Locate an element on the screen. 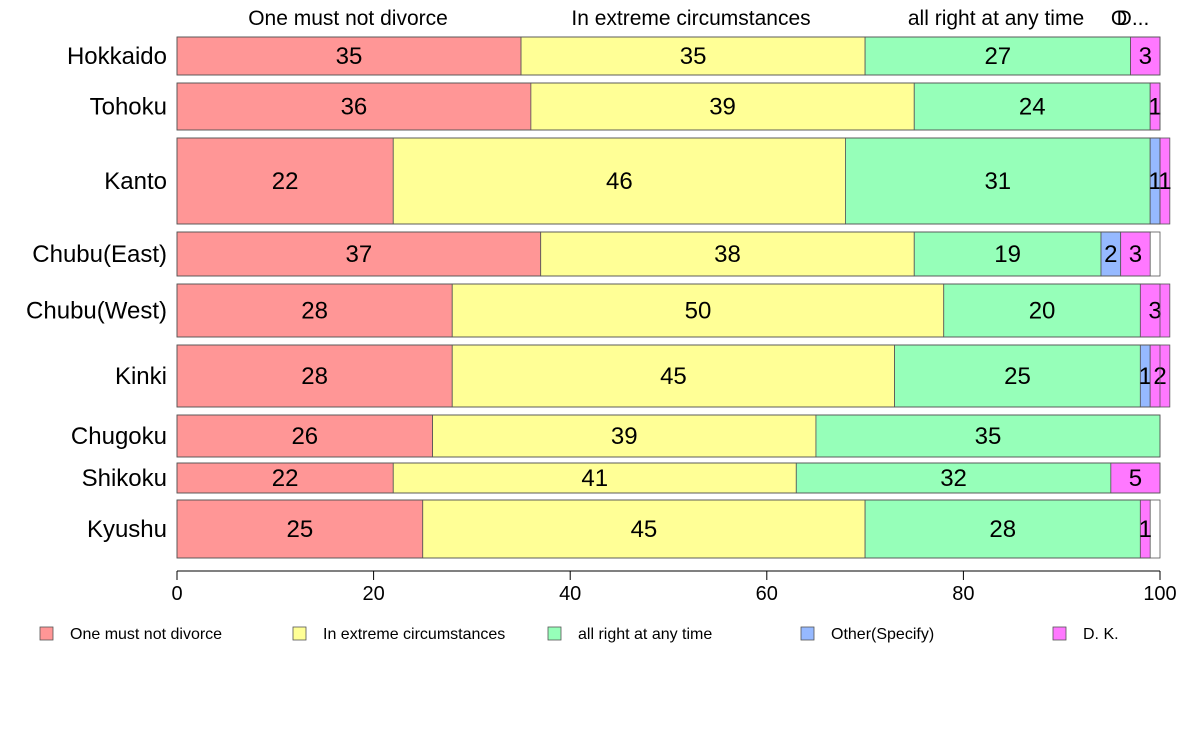 This screenshot has height=736, width=1188. top-category-label: all right at any time is located at coordinates (996, 18).